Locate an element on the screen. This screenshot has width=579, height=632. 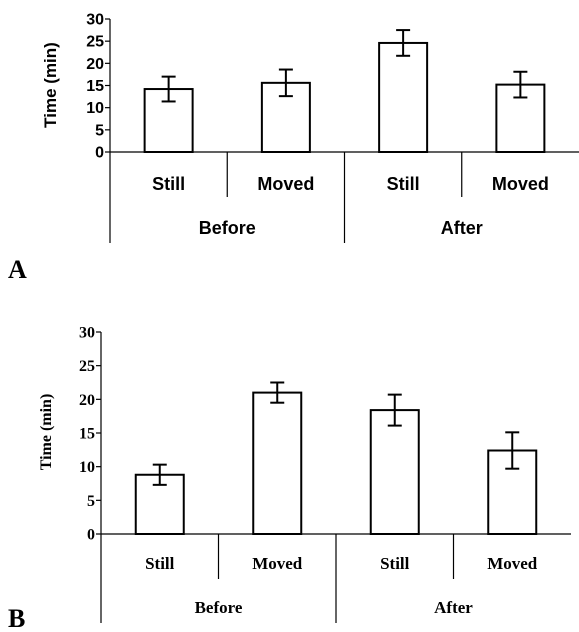
chart-b-group-label: After is located at coordinates (453, 607).